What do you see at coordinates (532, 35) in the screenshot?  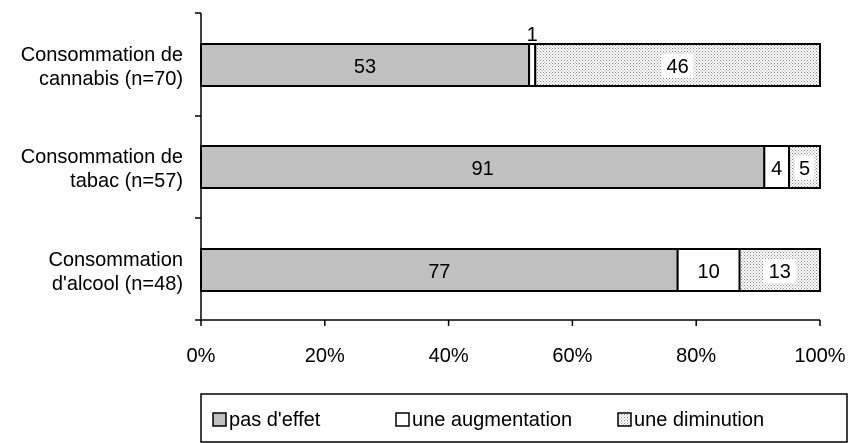 I see `data-label-1-2: 1` at bounding box center [532, 35].